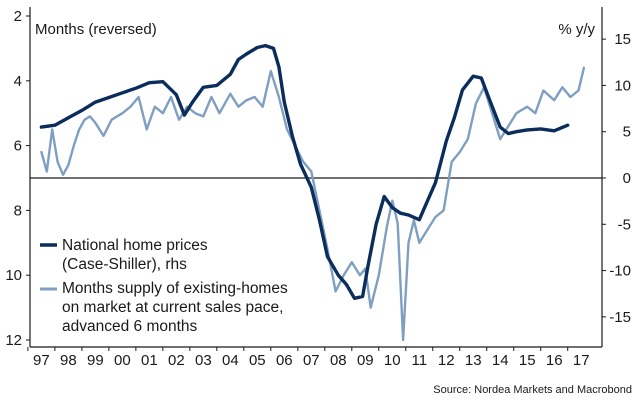 This screenshot has width=640, height=407. I want to click on right-tick-label-4: -5, so click(624, 224).